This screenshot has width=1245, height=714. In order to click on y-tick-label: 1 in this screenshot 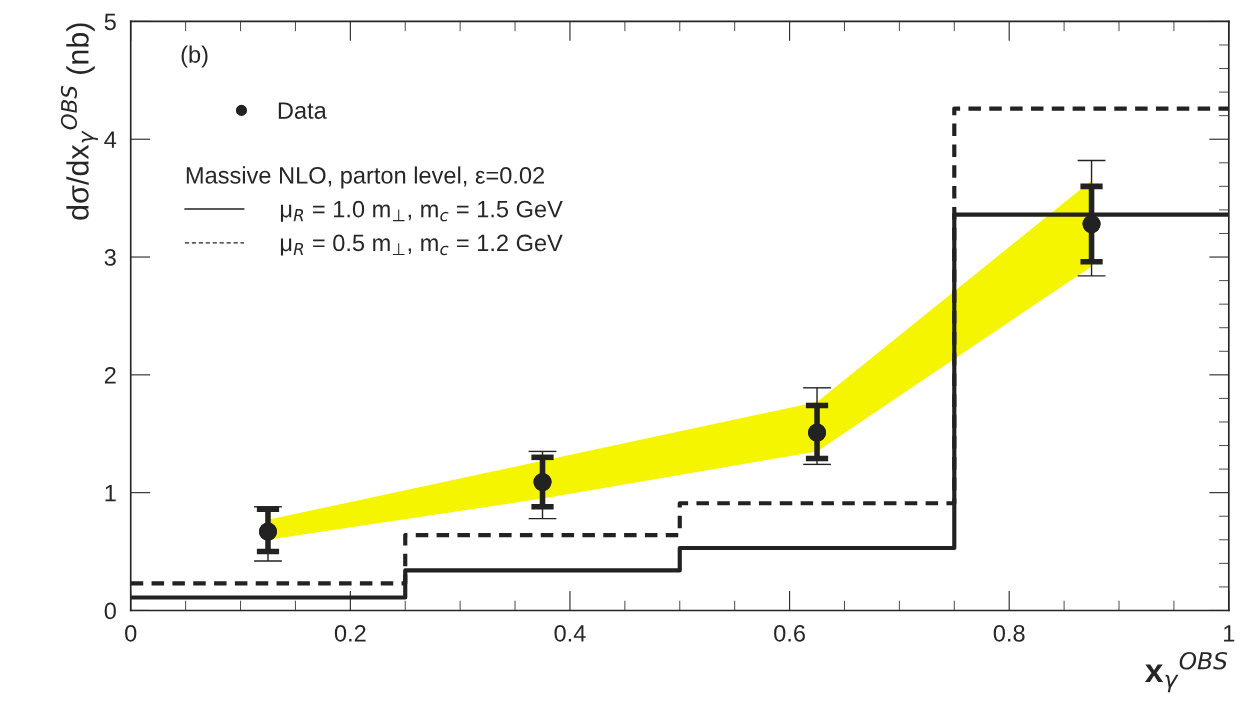, I will do `click(110, 493)`.